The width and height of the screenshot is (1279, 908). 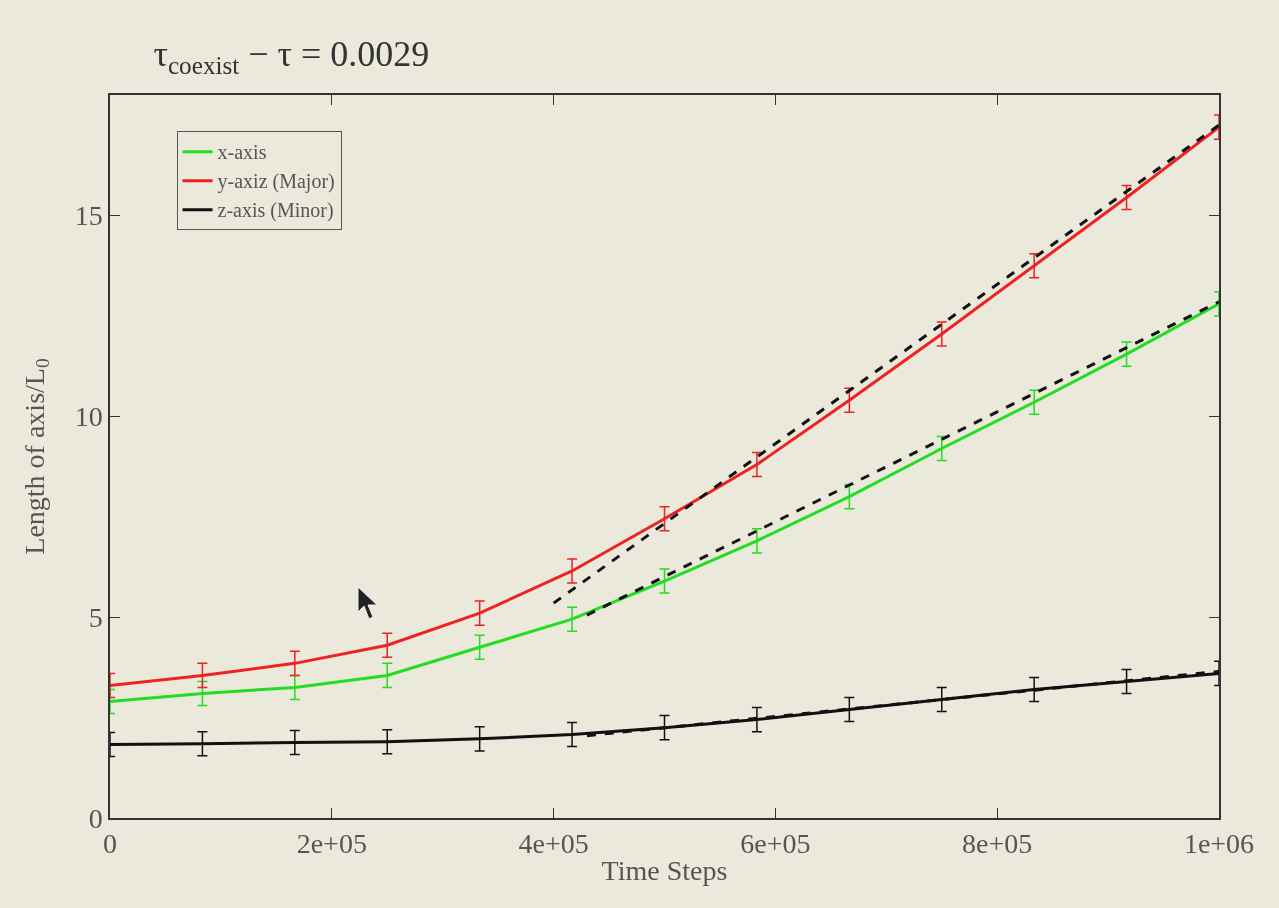 What do you see at coordinates (553, 844) in the screenshot?
I see `x-tick-label: 4e+05` at bounding box center [553, 844].